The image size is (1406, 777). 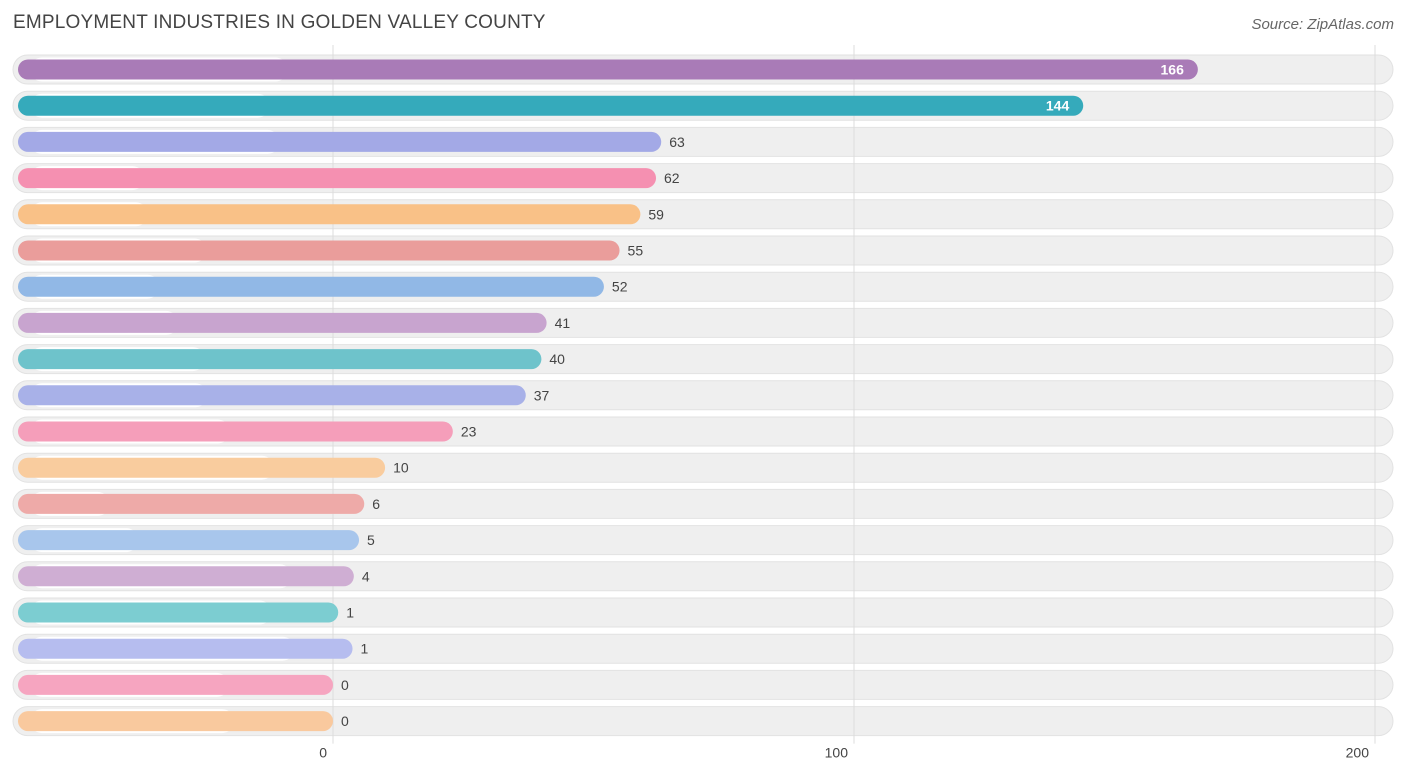 What do you see at coordinates (469, 432) in the screenshot?
I see `bar-value: 23` at bounding box center [469, 432].